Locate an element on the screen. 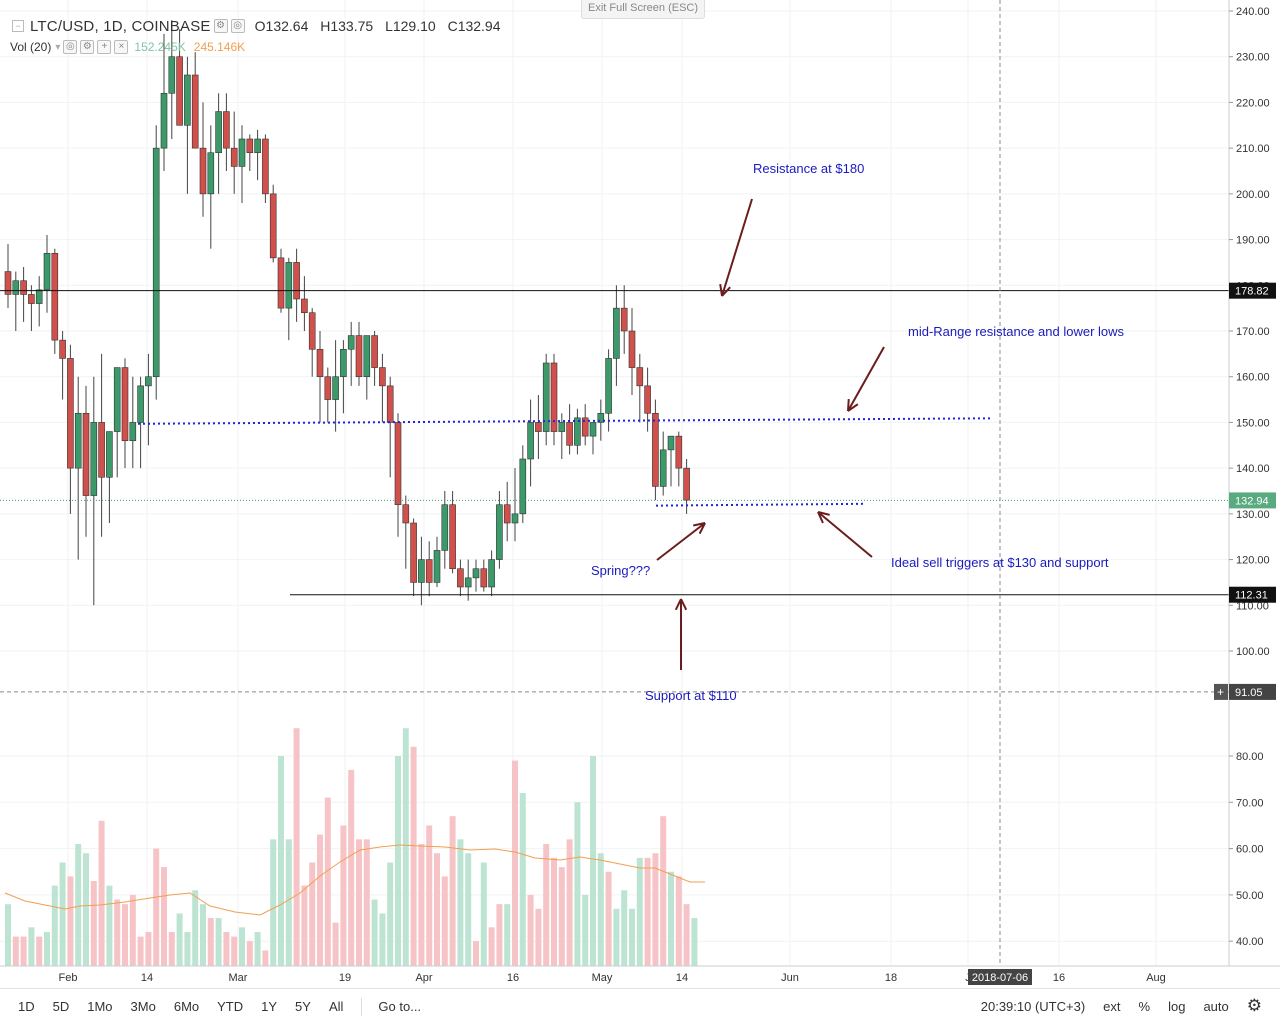  clock: 20:39:10 (UTC+3) is located at coordinates (1033, 1006).